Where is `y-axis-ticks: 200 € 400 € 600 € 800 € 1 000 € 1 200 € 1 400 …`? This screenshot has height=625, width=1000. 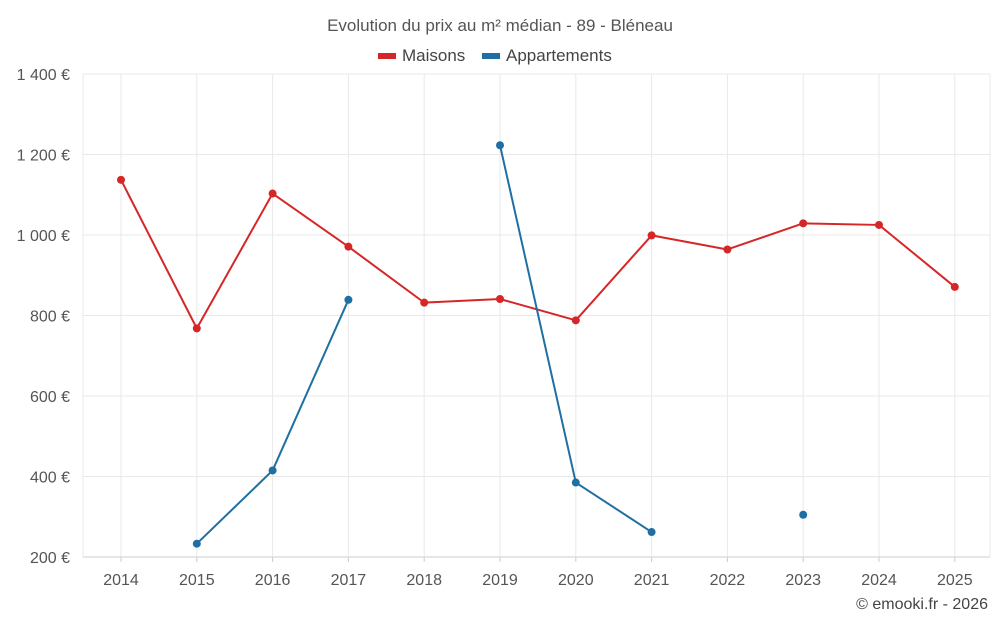
y-axis-ticks: 200 € 400 € 600 € 800 € 1 000 € 1 200 € 1 400 … is located at coordinates (43, 317).